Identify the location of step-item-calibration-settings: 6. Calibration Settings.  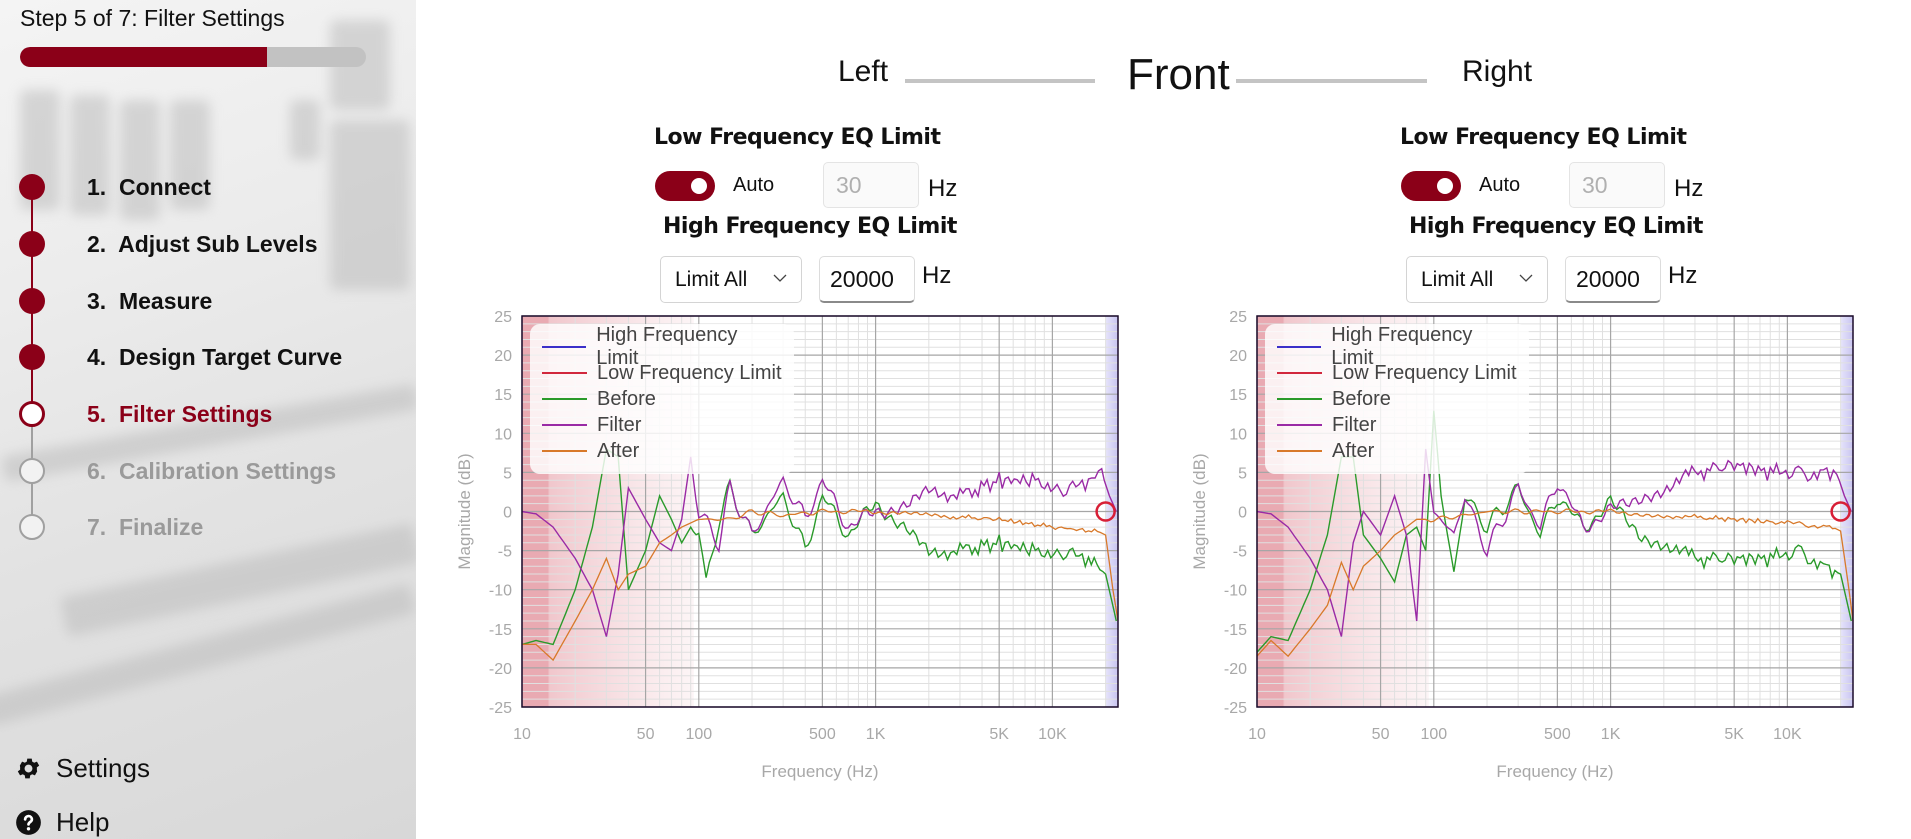
(177, 471).